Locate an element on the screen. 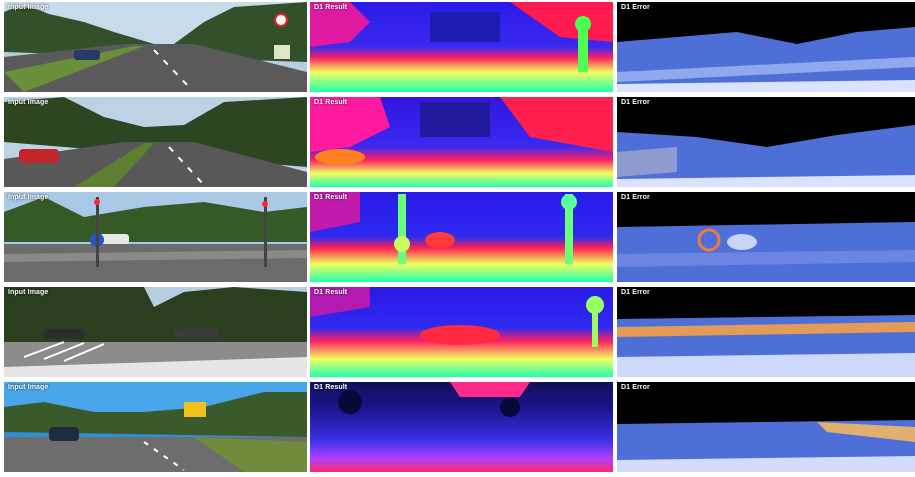 The image size is (915, 477). input-photo-intersection is located at coordinates (155, 237).